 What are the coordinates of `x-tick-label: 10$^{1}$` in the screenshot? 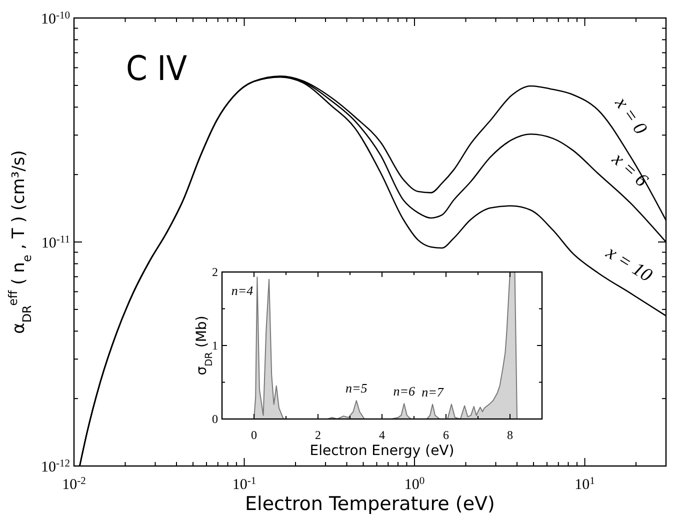 It's located at (584, 484).